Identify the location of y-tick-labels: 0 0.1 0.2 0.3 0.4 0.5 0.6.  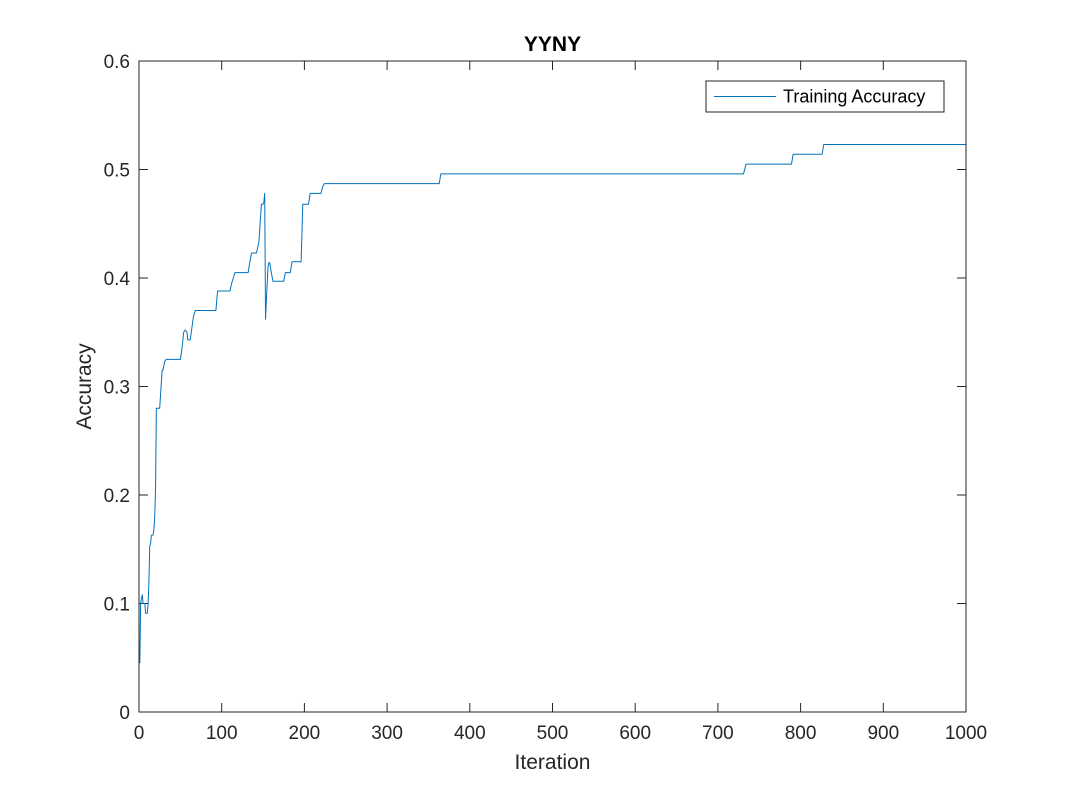
(117, 388).